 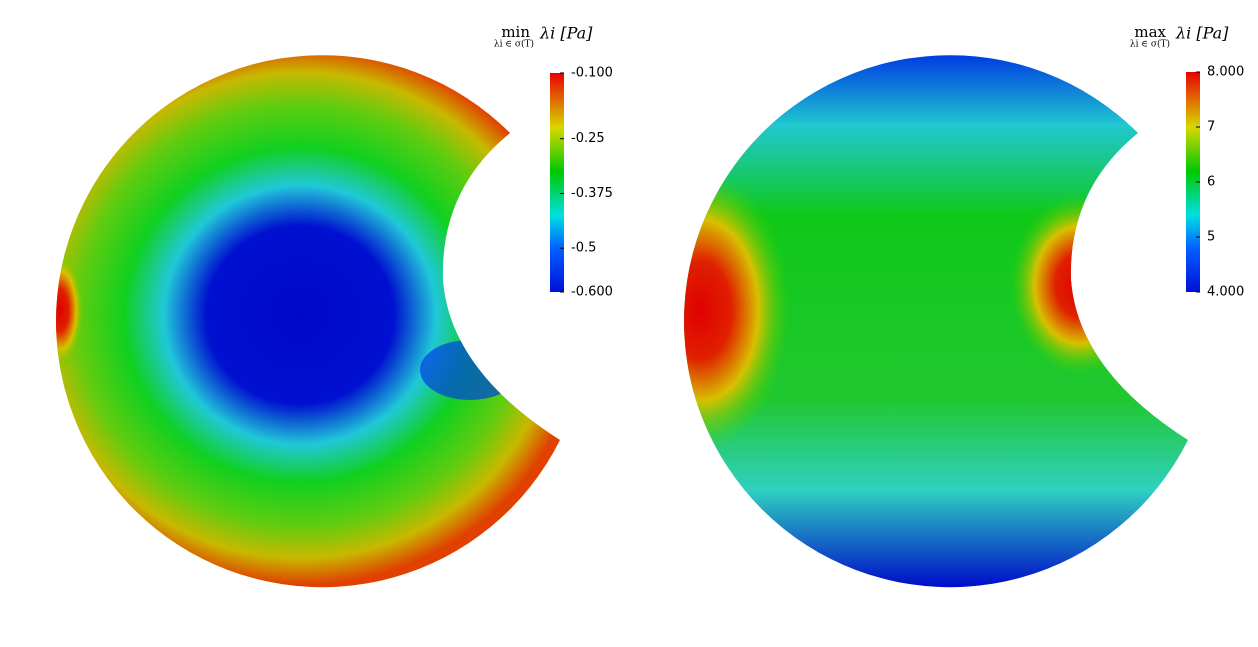 What do you see at coordinates (1211, 127) in the screenshot?
I see `colorbar-tick-label: 7` at bounding box center [1211, 127].